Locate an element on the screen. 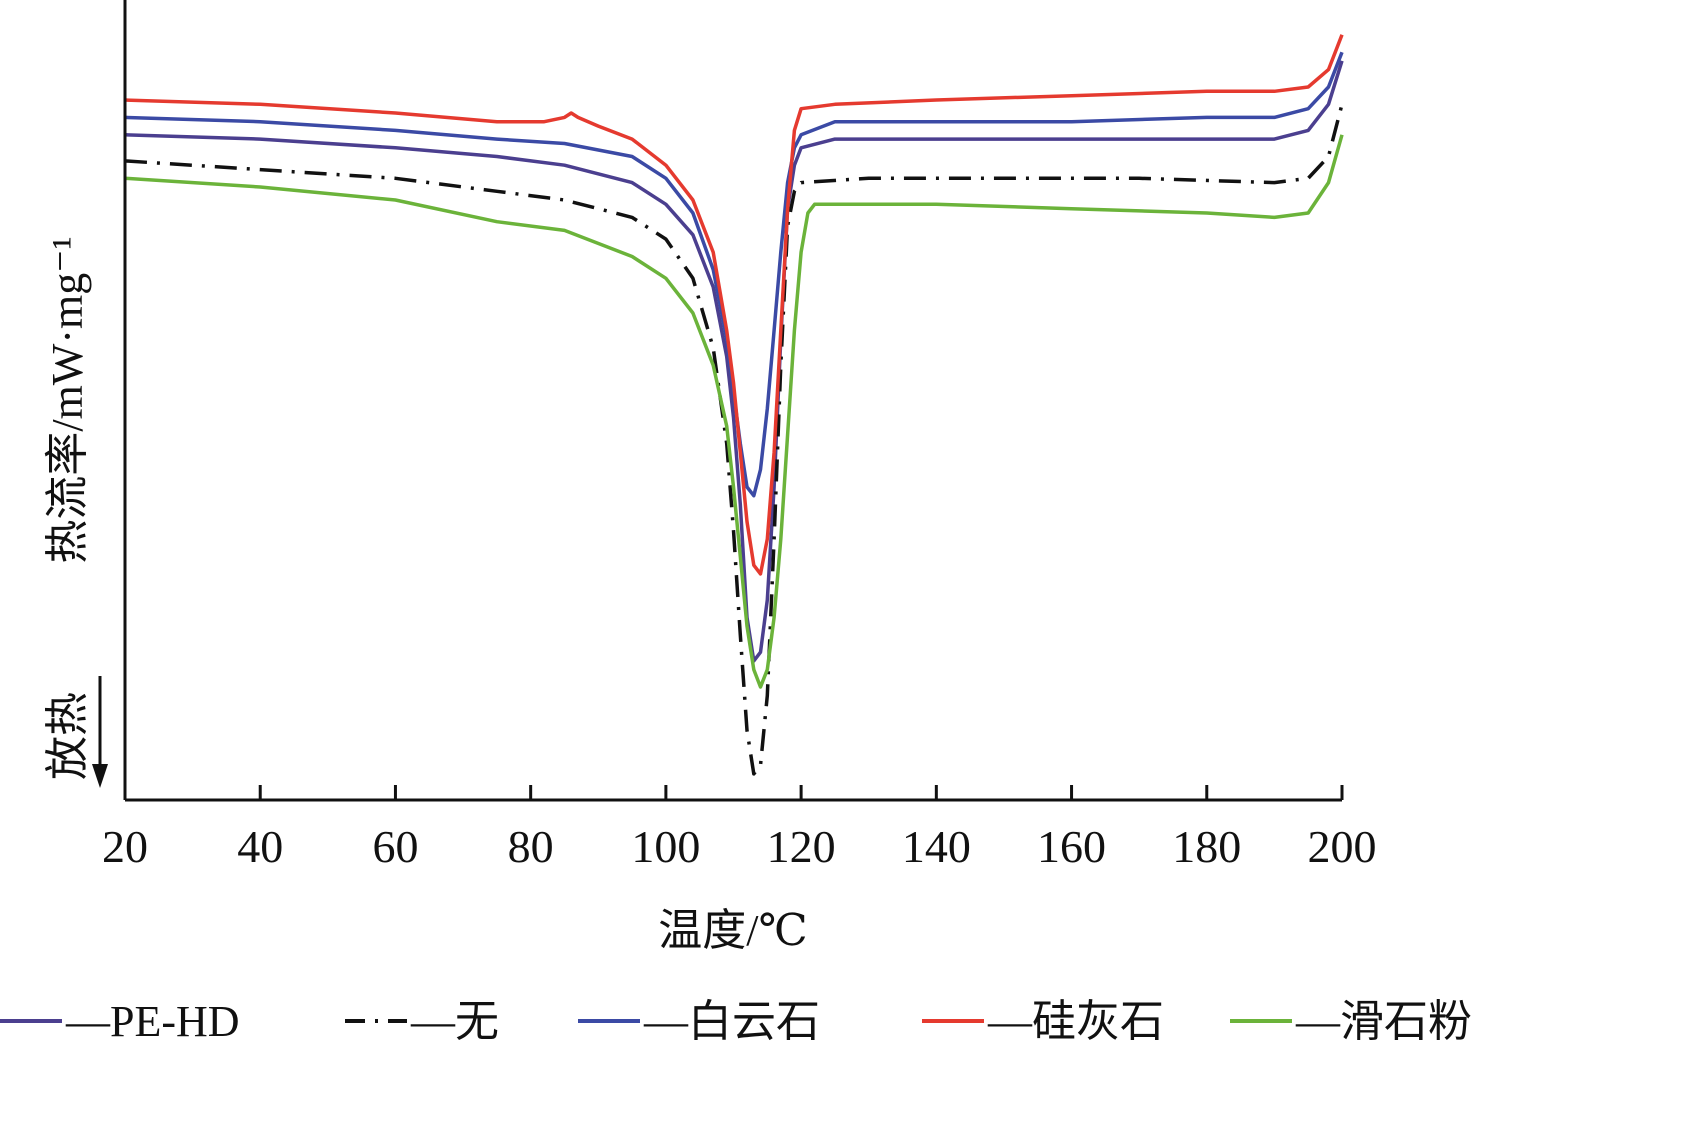 The width and height of the screenshot is (1686, 1124). x-tick-label: 100 is located at coordinates (665, 846).